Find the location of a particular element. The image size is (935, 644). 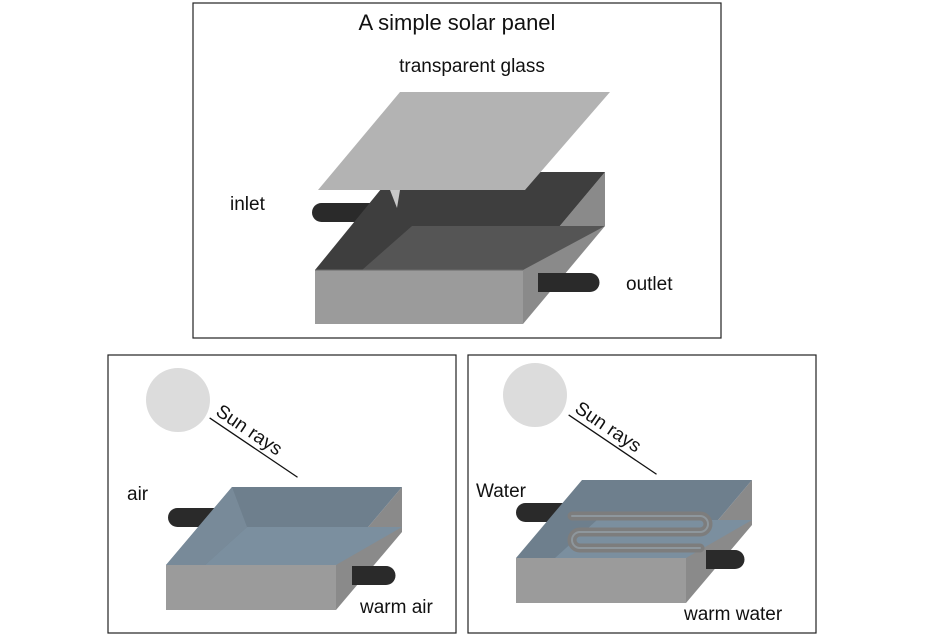

warm-water-label: warm water is located at coordinates (733, 614).